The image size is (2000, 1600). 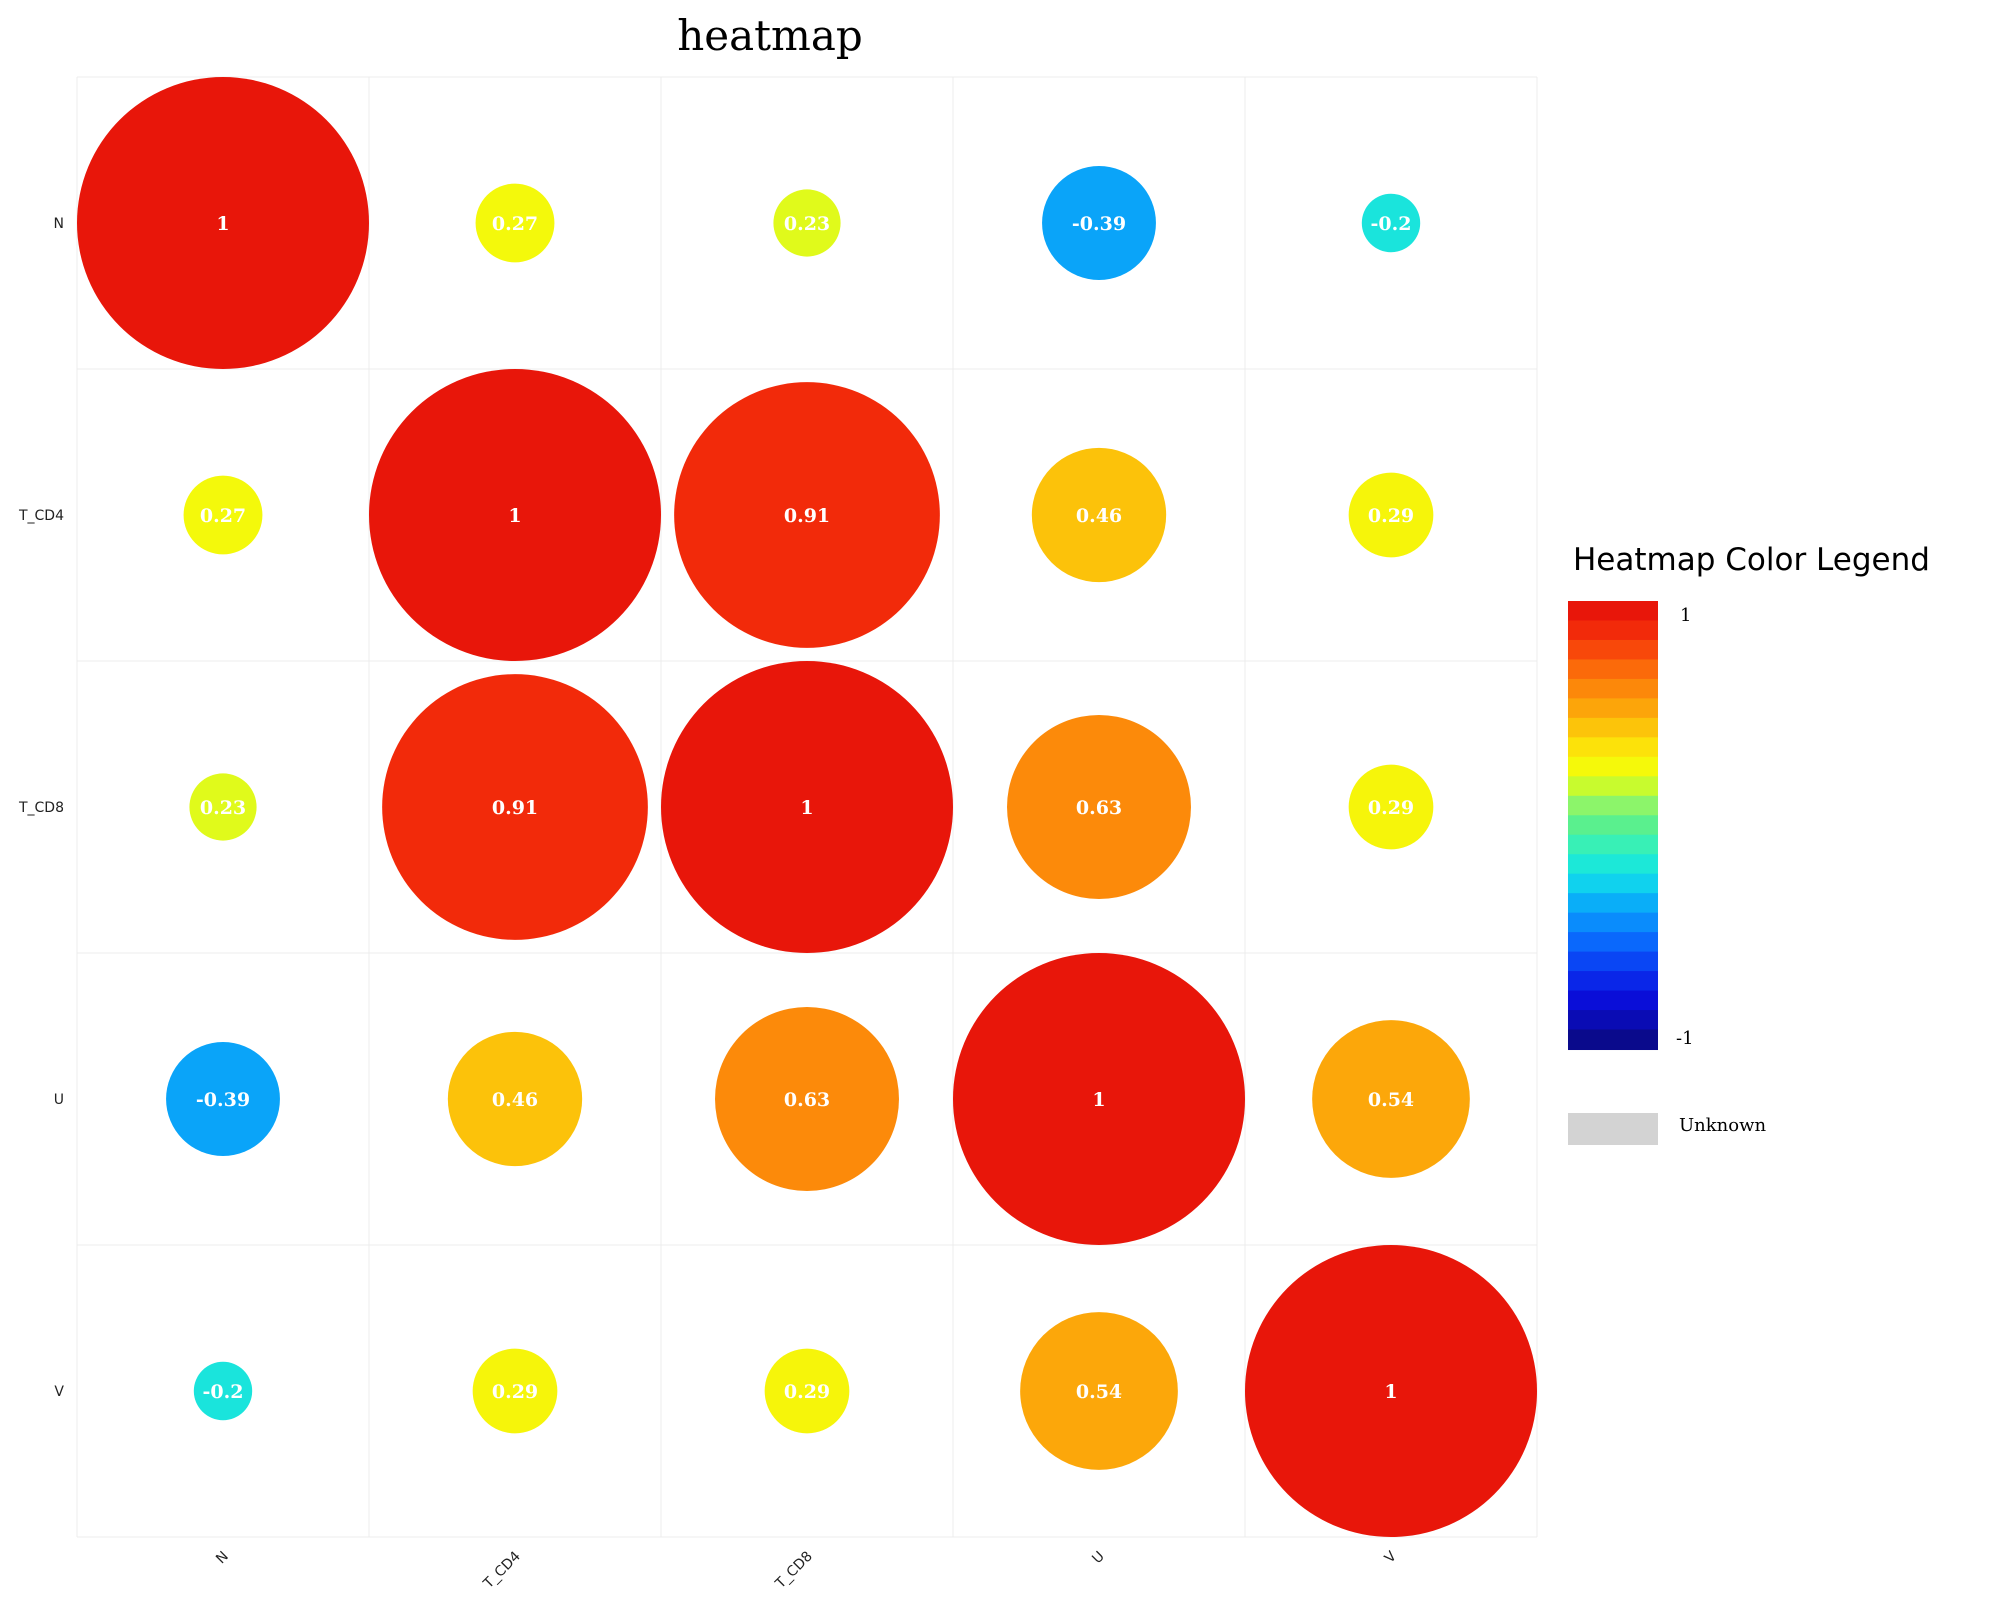 What do you see at coordinates (41, 516) in the screenshot?
I see `row-label: T_CD4` at bounding box center [41, 516].